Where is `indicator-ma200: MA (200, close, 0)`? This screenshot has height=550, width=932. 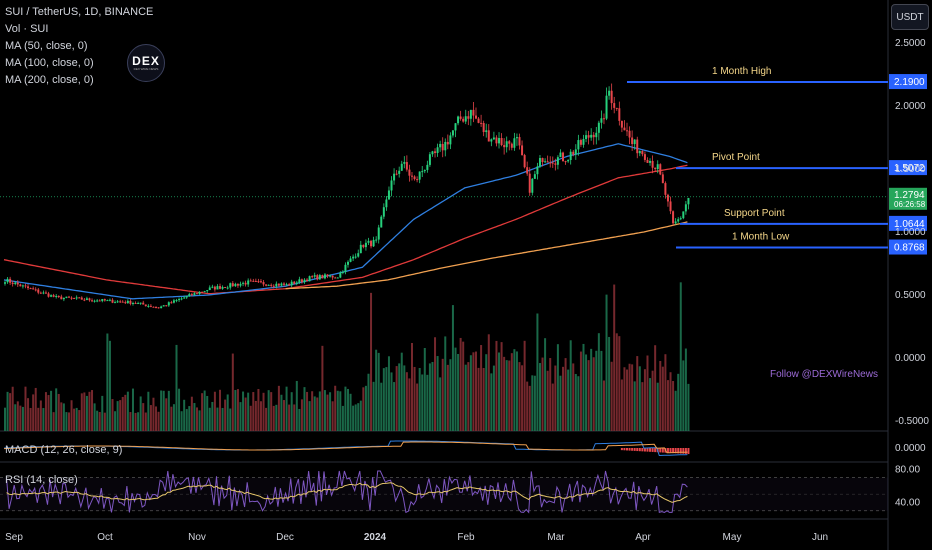
indicator-ma200: MA (200, close, 0) is located at coordinates (49, 80).